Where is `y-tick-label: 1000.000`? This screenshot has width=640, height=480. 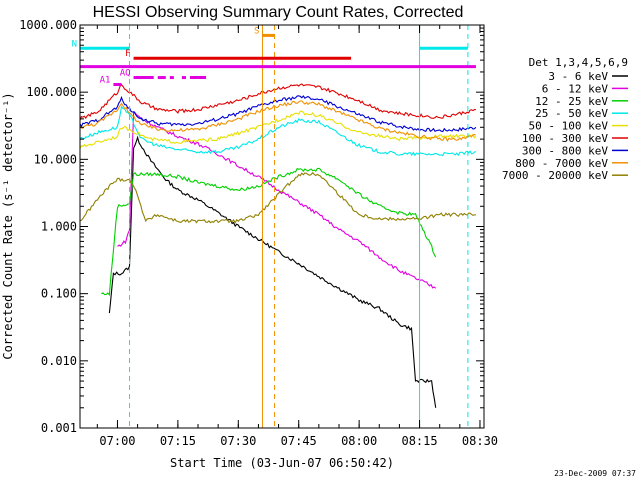 y-tick-label: 1000.000 is located at coordinates (48, 25).